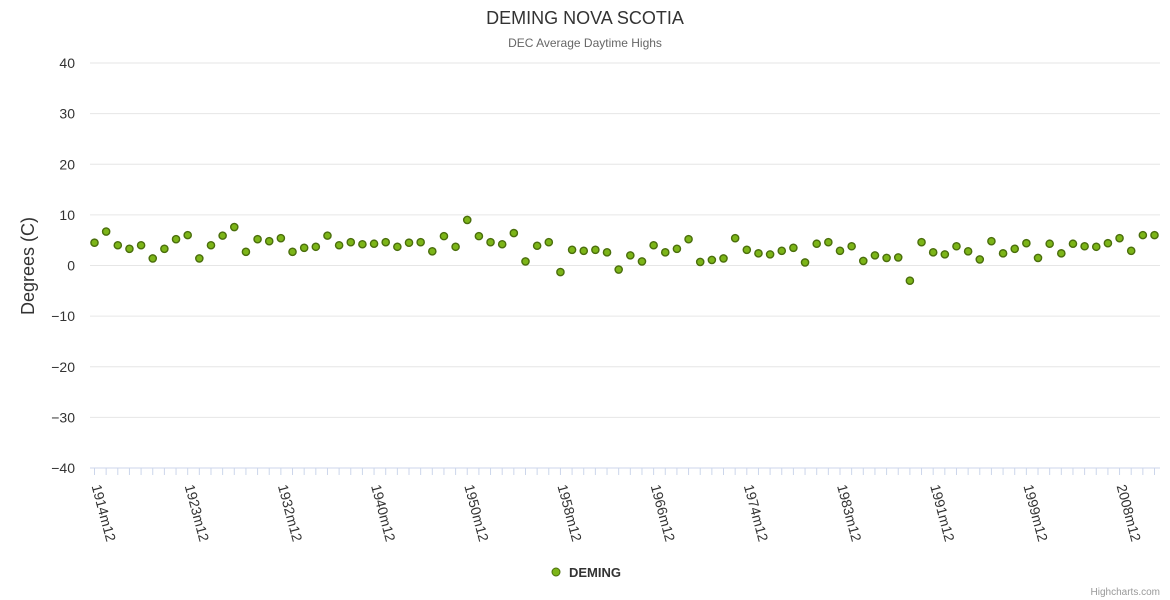 This screenshot has width=1170, height=600. What do you see at coordinates (1125, 592) in the screenshot?
I see `credits-link: Highcharts.com` at bounding box center [1125, 592].